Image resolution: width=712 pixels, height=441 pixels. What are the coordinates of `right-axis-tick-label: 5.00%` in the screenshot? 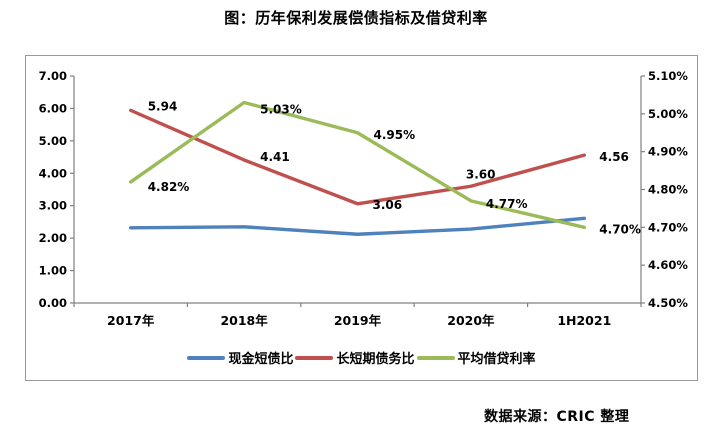 It's located at (668, 114).